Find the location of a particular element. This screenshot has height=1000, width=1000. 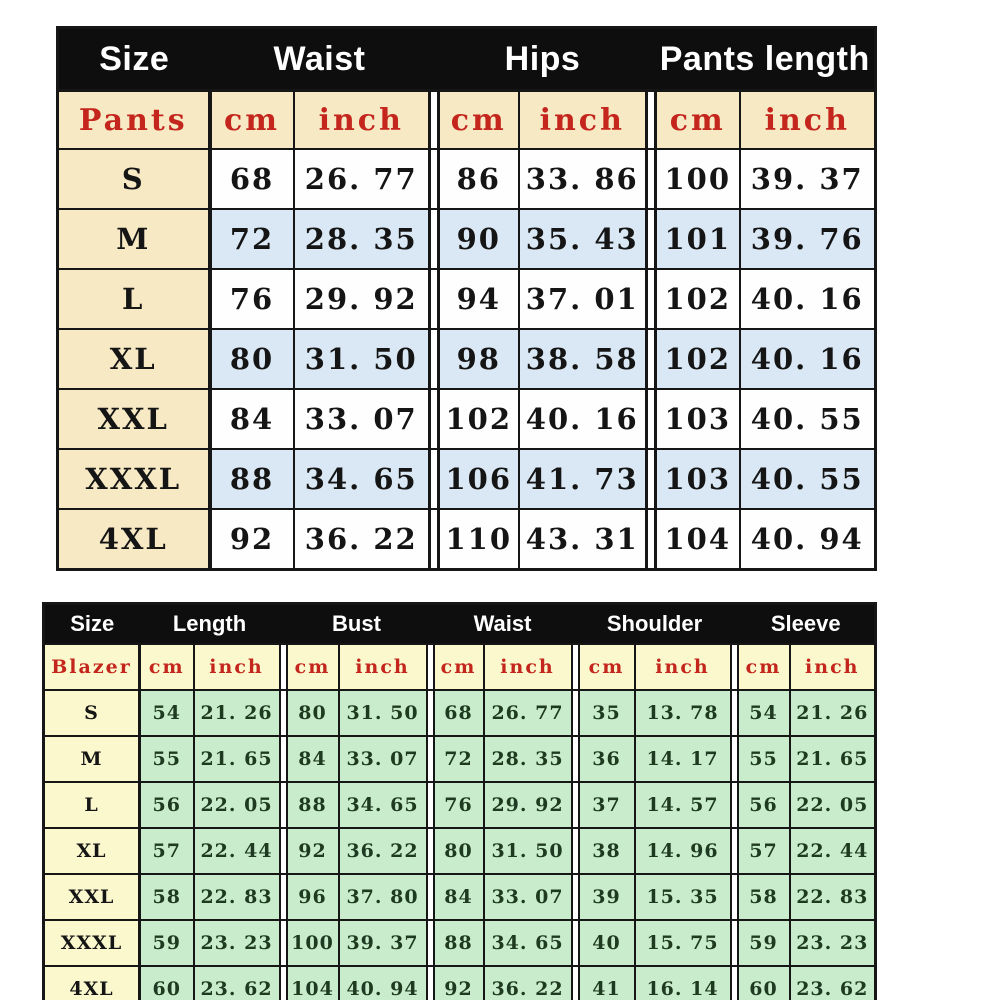

value-cell-inch: 40. 94 is located at coordinates (807, 539).